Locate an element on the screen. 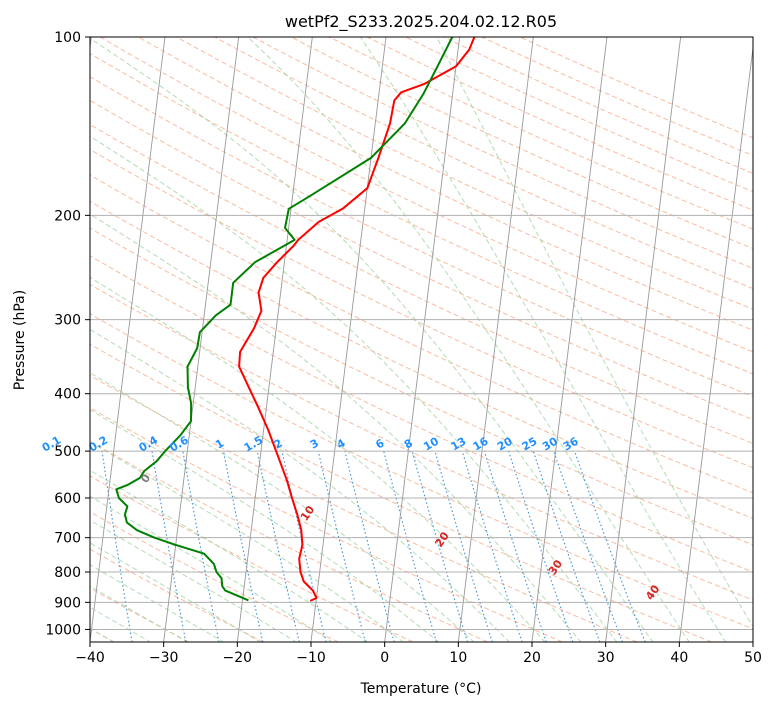 The height and width of the screenshot is (708, 775). x-tick-label: 30 is located at coordinates (606, 658).